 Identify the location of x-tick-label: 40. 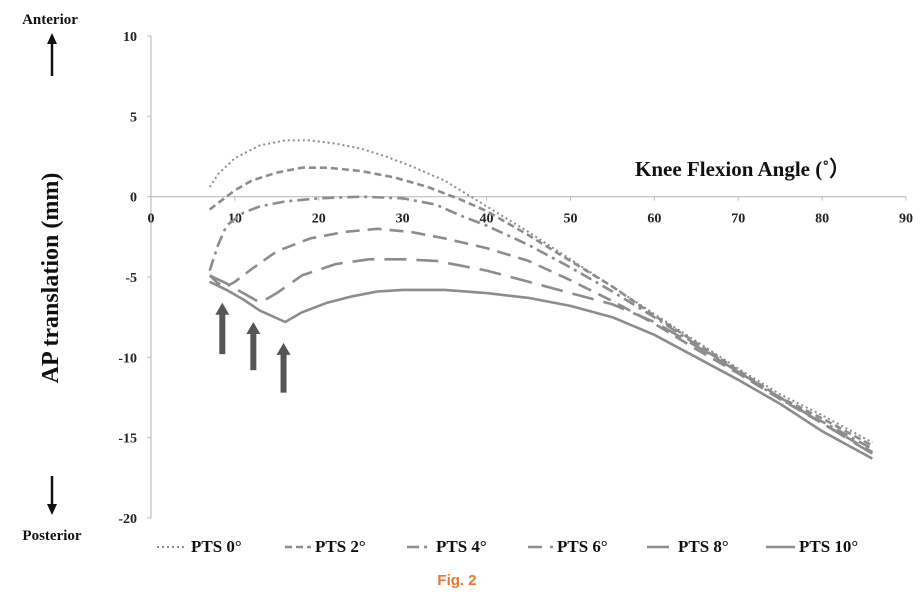
(487, 219).